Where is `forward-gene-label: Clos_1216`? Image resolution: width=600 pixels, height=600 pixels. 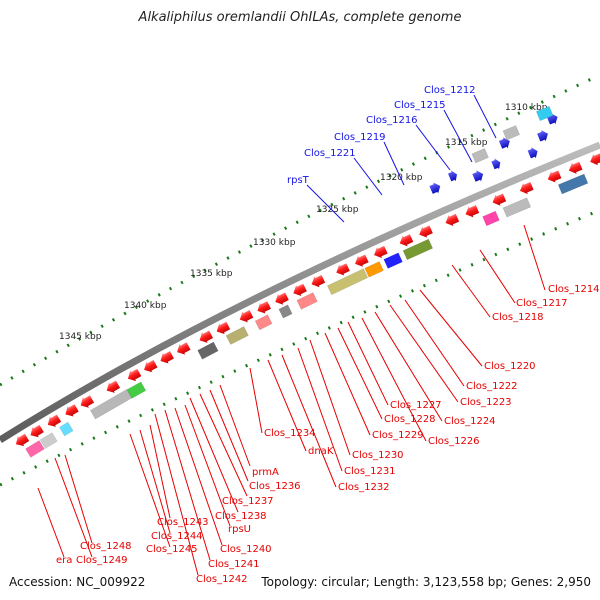 forward-gene-label: Clos_1216 is located at coordinates (392, 120).